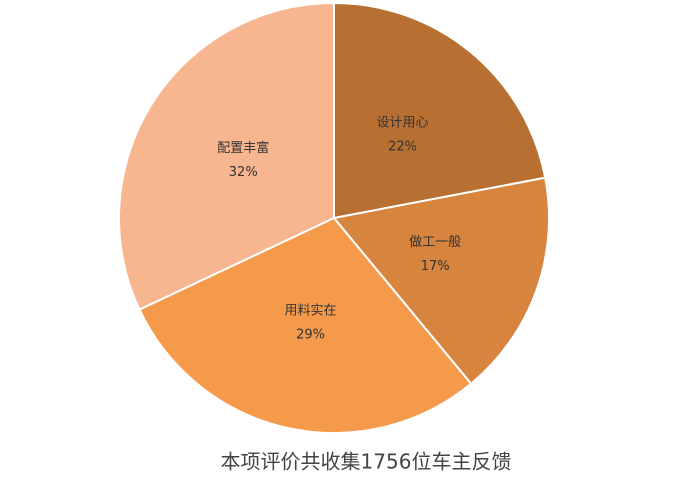 The width and height of the screenshot is (700, 479). I want to click on slice-value-label: 22%, so click(402, 147).